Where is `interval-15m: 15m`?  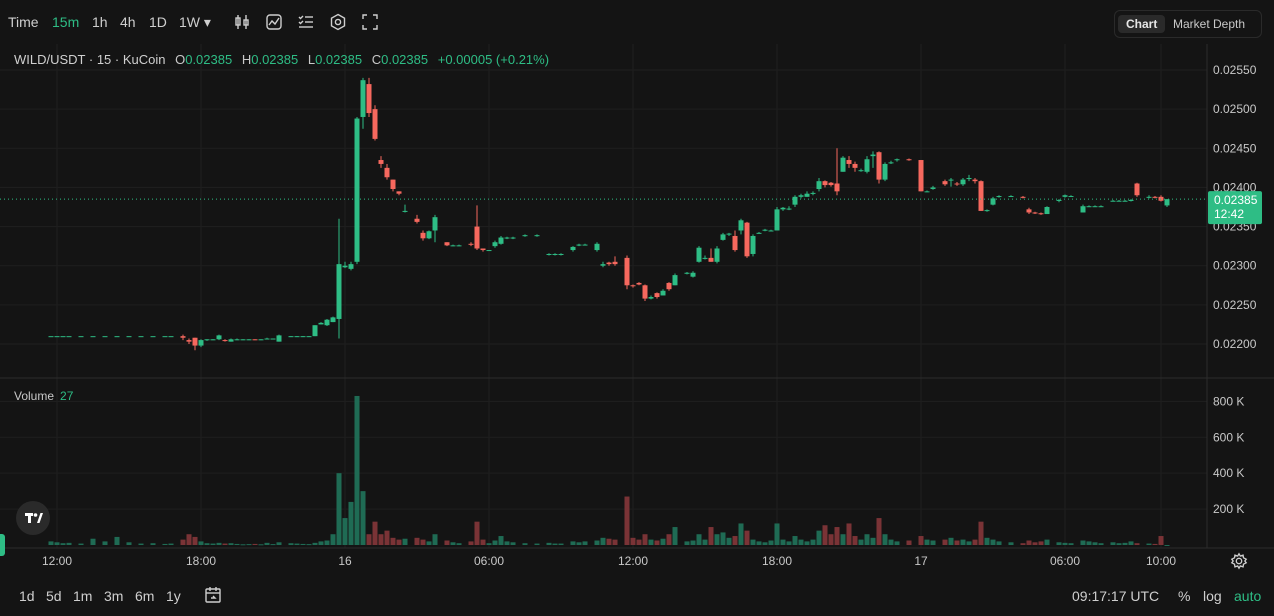
interval-15m: 15m is located at coordinates (66, 22).